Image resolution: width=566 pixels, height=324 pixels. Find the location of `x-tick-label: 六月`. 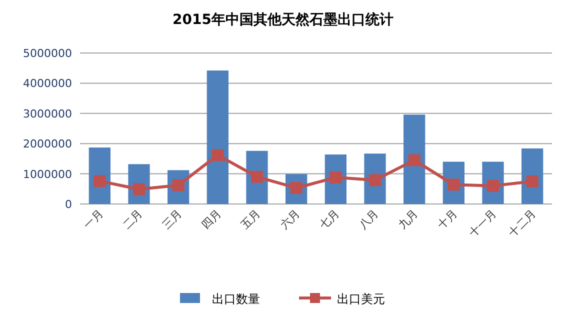

x-tick-label: 六月 is located at coordinates (290, 219).